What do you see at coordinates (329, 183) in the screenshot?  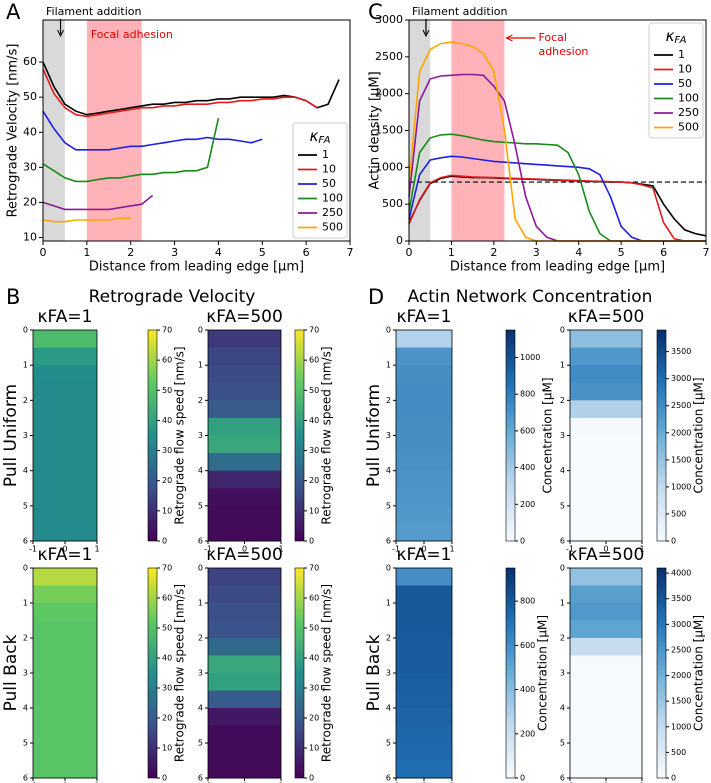 I see `legend-label: 50` at bounding box center [329, 183].